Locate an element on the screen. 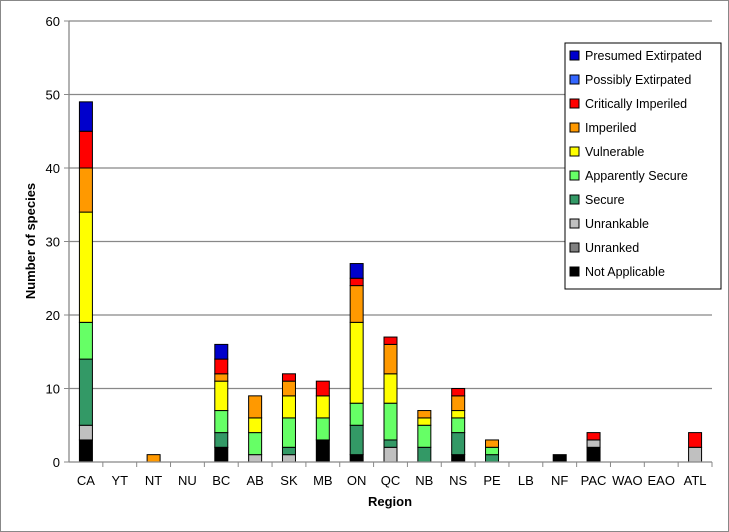  y-axis-label: Number of species is located at coordinates (30, 241).